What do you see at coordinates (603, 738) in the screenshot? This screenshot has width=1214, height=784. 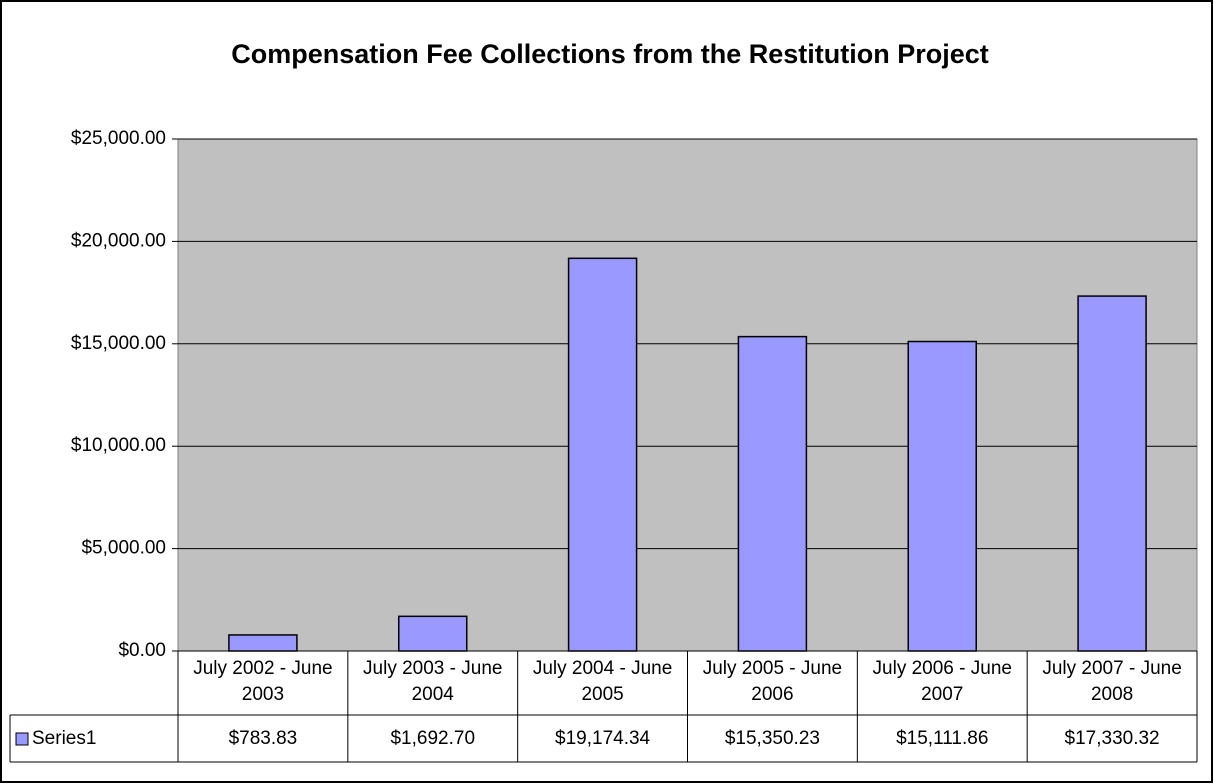 I see `data-table-value: $19,174.34` at bounding box center [603, 738].